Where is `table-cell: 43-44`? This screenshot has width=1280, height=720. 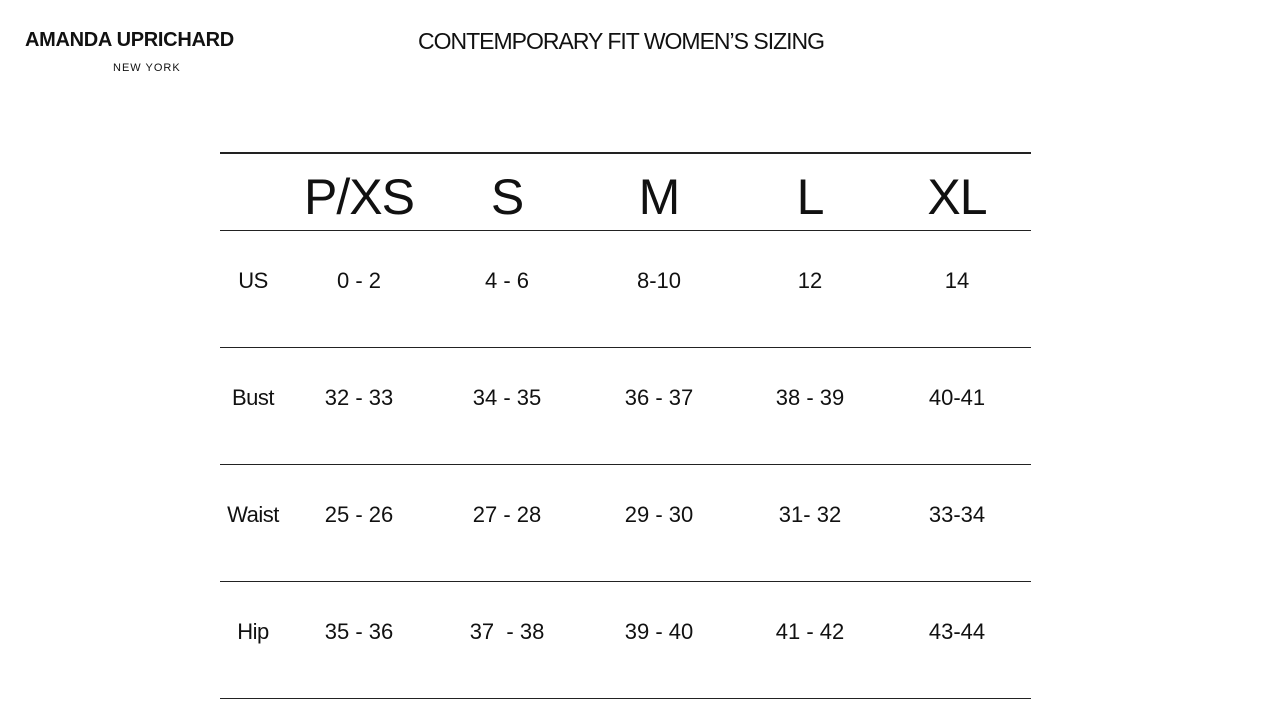
table-cell: 43-44 is located at coordinates (957, 631).